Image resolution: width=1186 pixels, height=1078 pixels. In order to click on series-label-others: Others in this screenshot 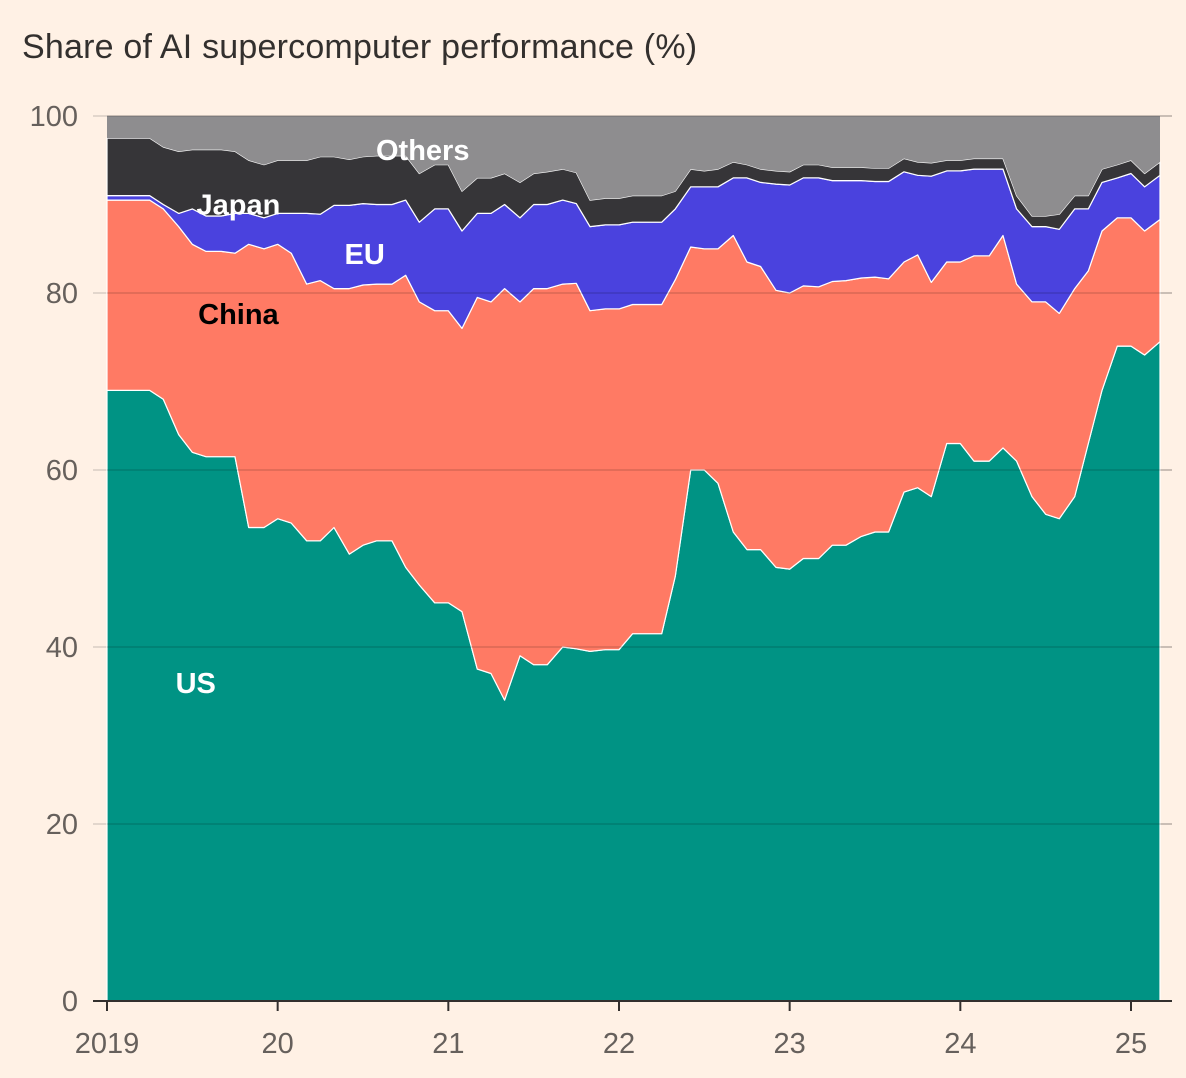, I will do `click(422, 151)`.